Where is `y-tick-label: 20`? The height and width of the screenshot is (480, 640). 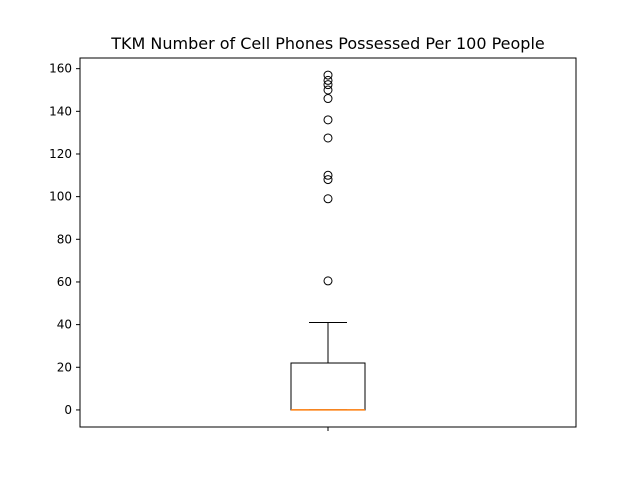
y-tick-label: 20 is located at coordinates (64, 367).